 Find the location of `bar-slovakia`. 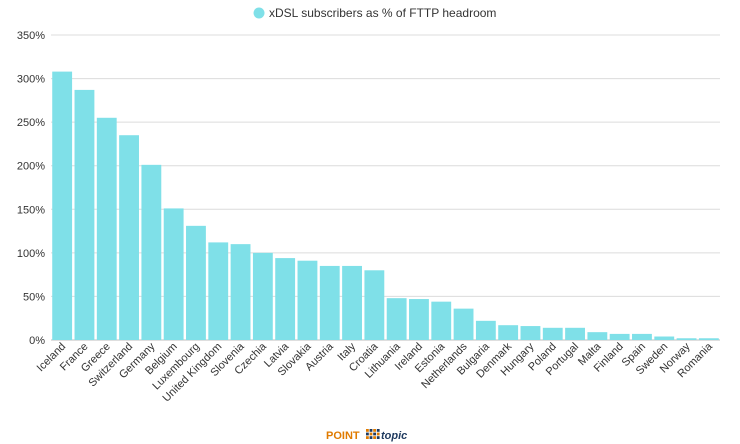

bar-slovakia is located at coordinates (307, 300).